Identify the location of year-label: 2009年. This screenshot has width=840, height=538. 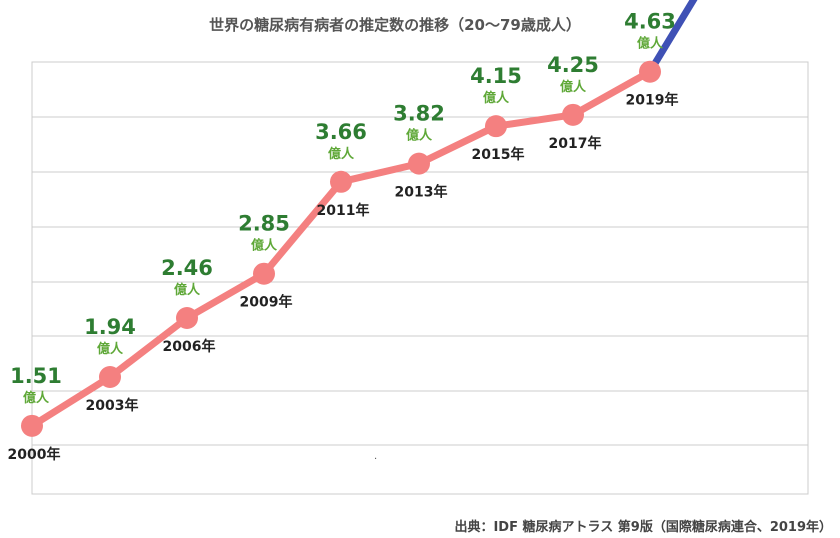
(266, 302).